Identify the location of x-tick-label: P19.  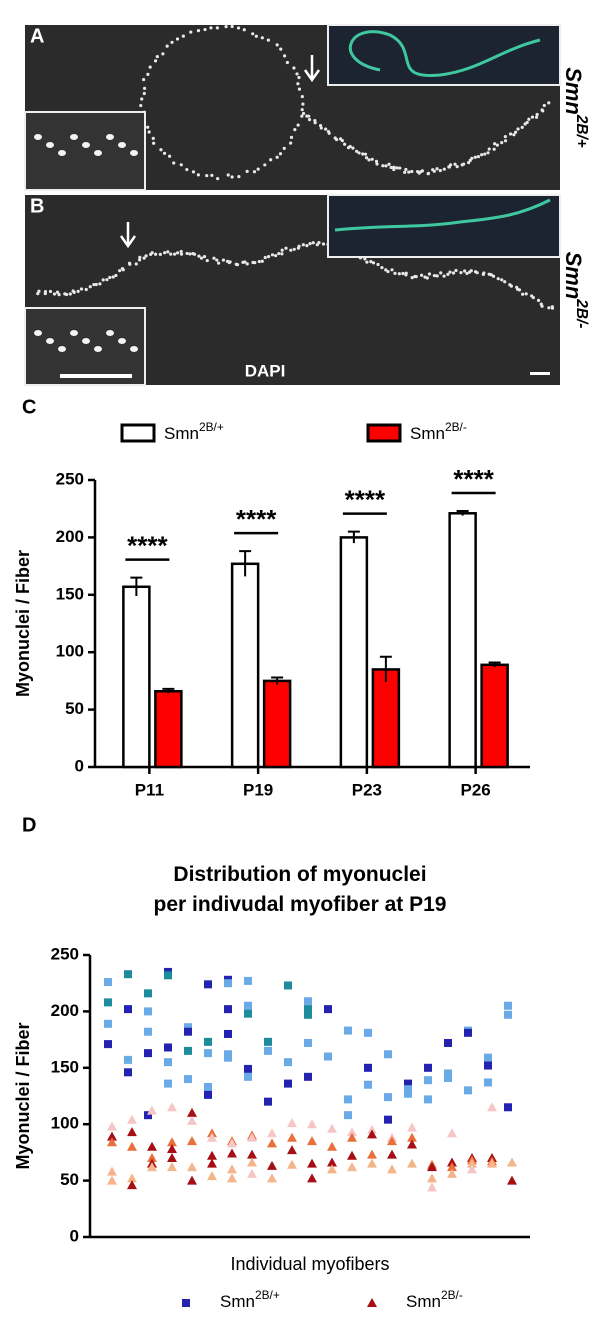
(258, 789).